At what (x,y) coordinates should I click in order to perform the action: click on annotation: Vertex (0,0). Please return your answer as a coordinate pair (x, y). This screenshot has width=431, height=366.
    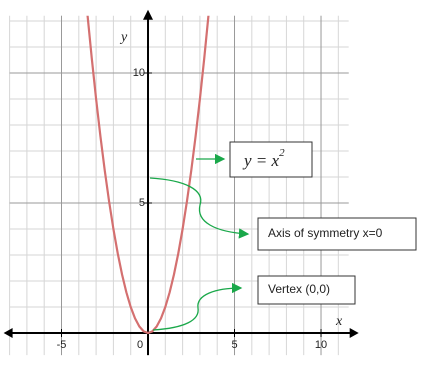
    Looking at the image, I should click on (299, 289).